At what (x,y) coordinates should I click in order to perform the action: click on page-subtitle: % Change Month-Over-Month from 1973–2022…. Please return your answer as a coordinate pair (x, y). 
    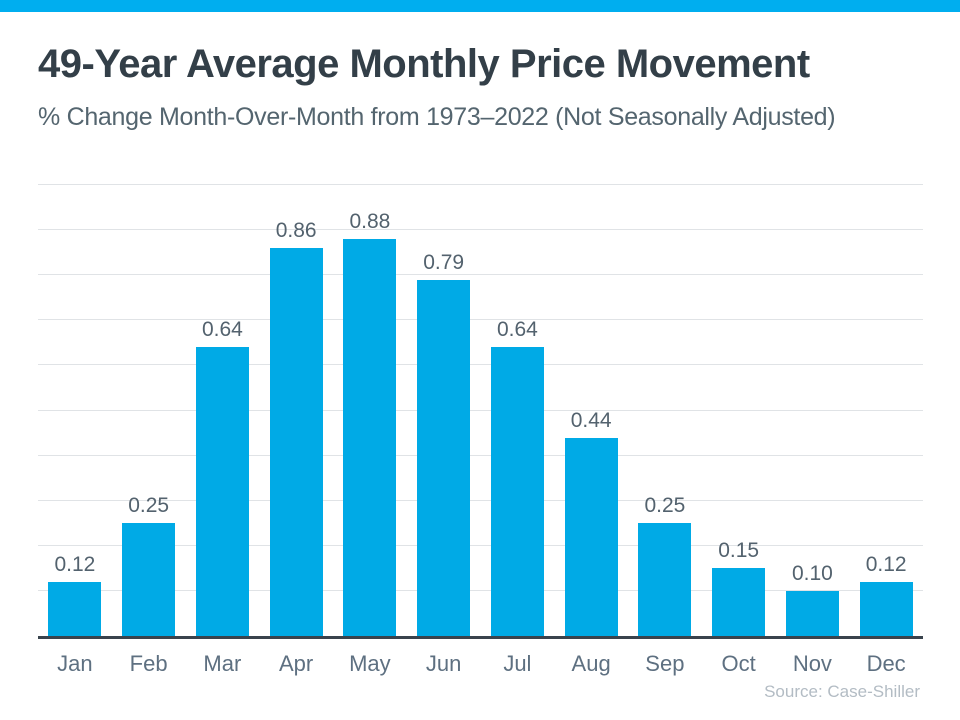
    Looking at the image, I should click on (437, 117).